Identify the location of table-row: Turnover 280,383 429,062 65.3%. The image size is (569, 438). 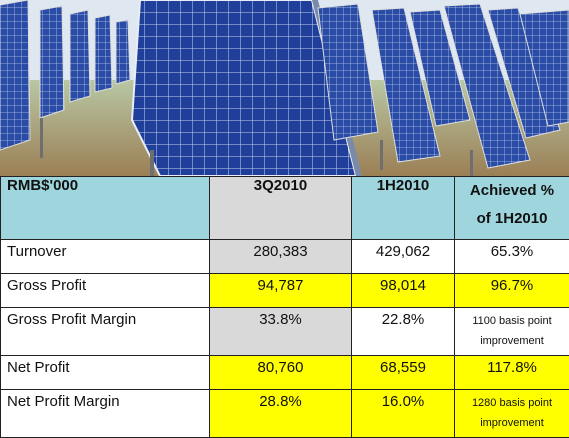
(285, 257).